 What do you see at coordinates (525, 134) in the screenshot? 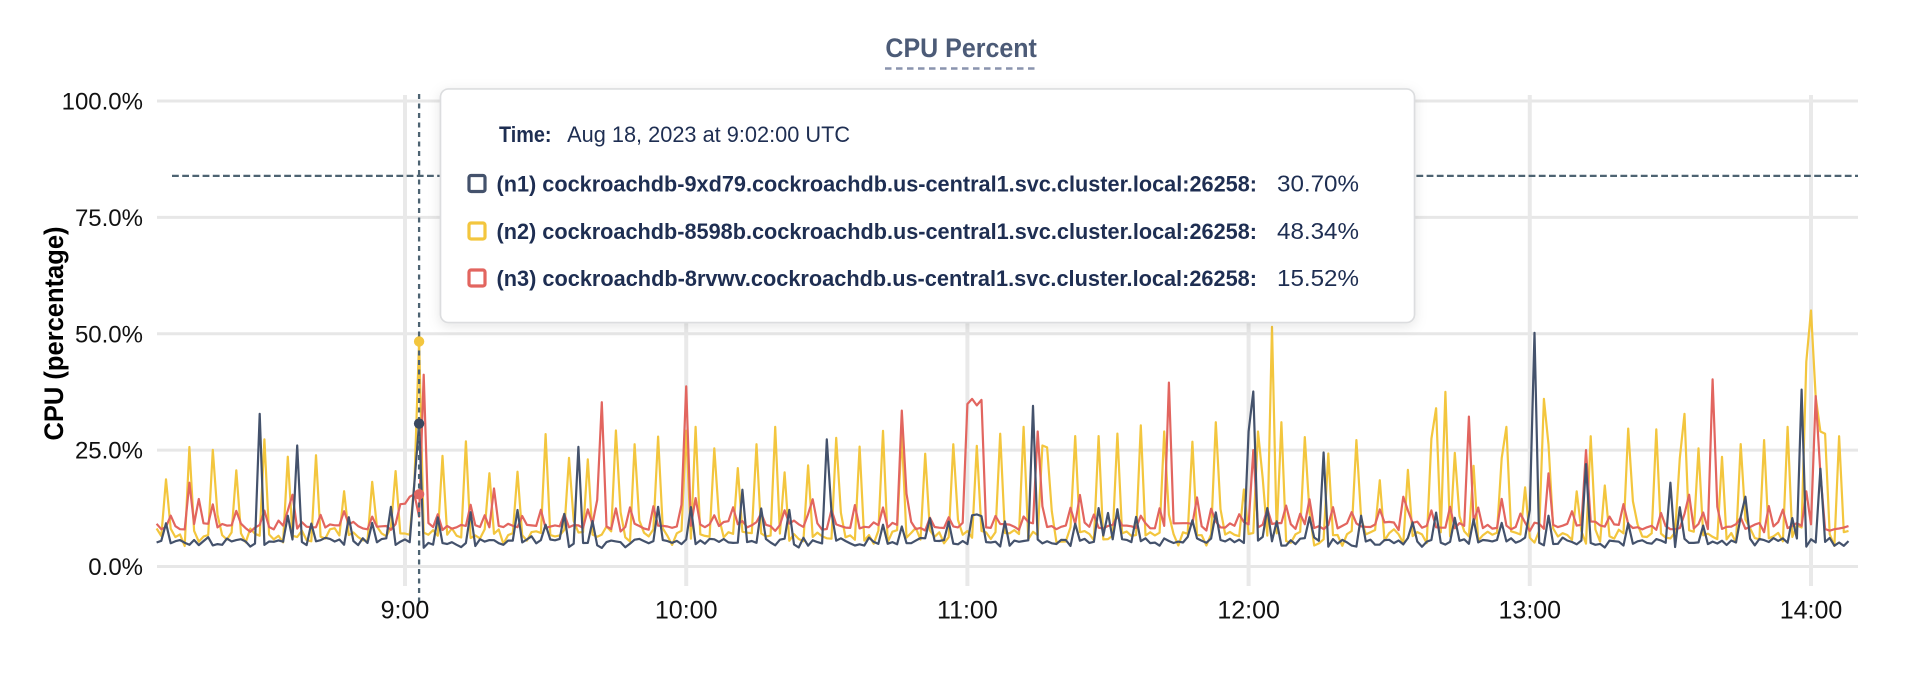
I see `svg-text: Time:` at bounding box center [525, 134].